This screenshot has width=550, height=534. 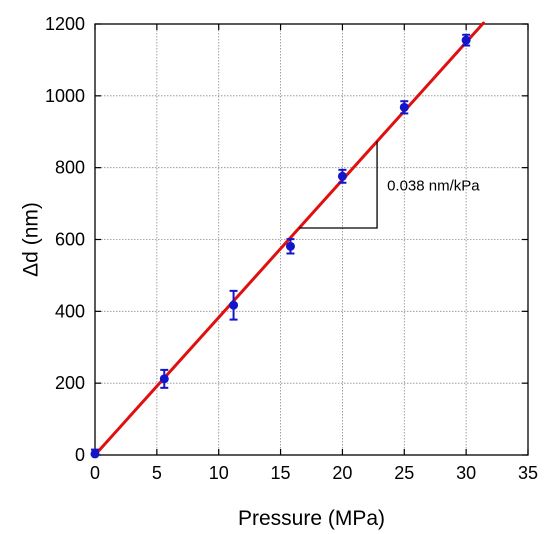 What do you see at coordinates (342, 473) in the screenshot?
I see `x-tick-label: 20` at bounding box center [342, 473].